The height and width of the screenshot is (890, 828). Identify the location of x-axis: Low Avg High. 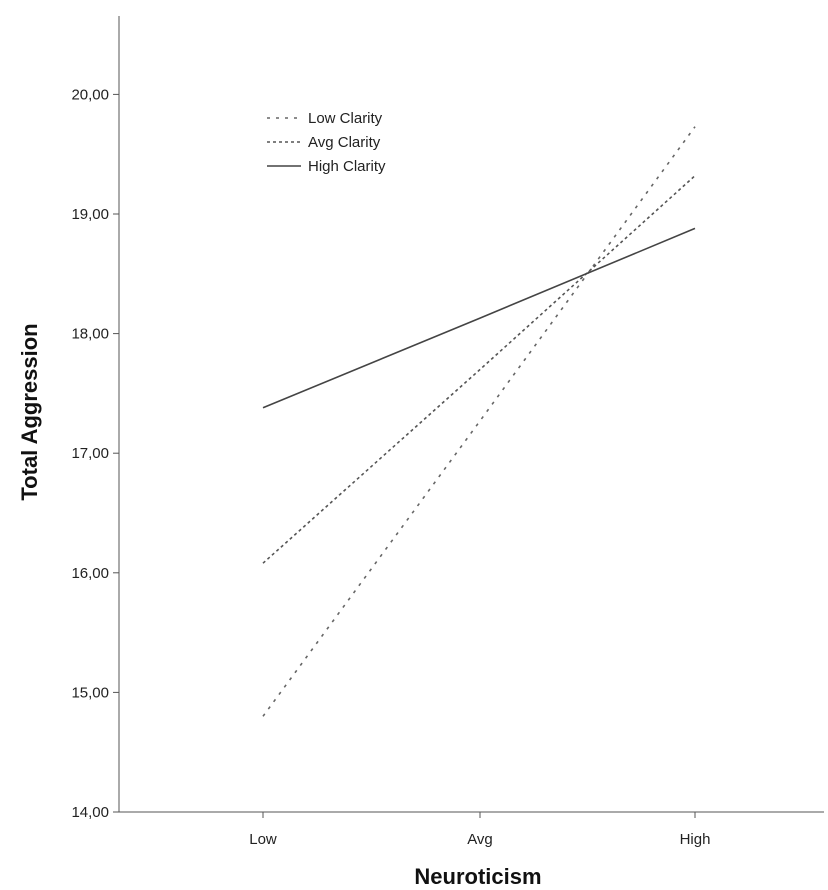
(471, 829).